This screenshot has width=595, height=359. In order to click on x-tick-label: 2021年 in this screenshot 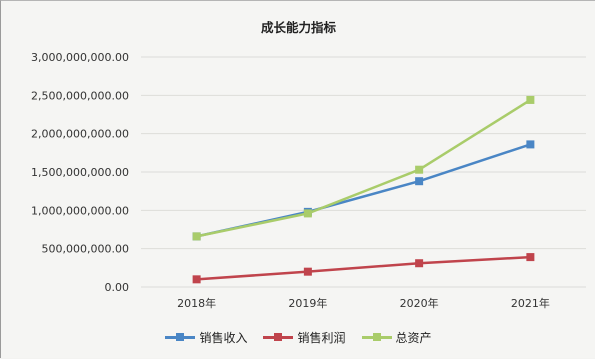, I will do `click(530, 303)`.